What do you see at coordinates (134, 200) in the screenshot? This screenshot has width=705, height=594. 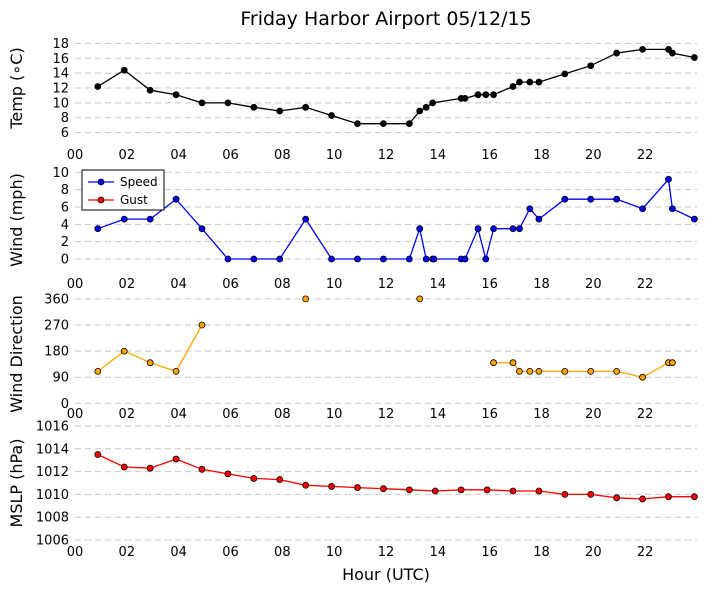 I see `legend-label: Gust` at bounding box center [134, 200].